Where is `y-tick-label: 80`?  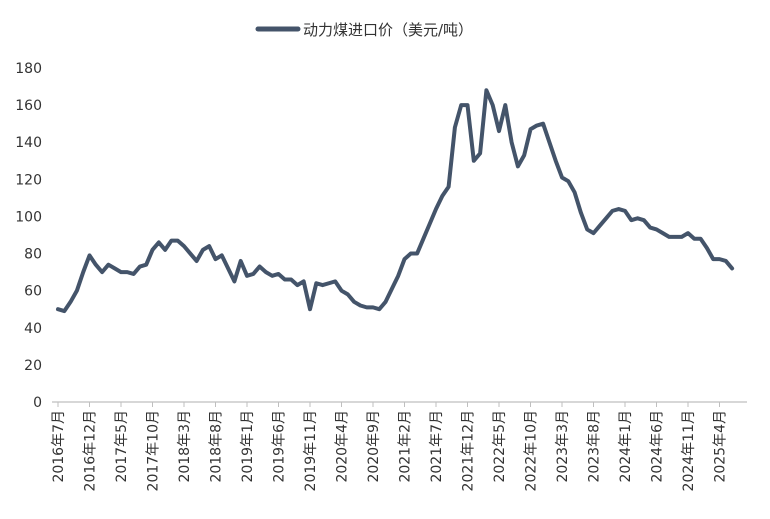
y-tick-label: 80 is located at coordinates (33, 255).